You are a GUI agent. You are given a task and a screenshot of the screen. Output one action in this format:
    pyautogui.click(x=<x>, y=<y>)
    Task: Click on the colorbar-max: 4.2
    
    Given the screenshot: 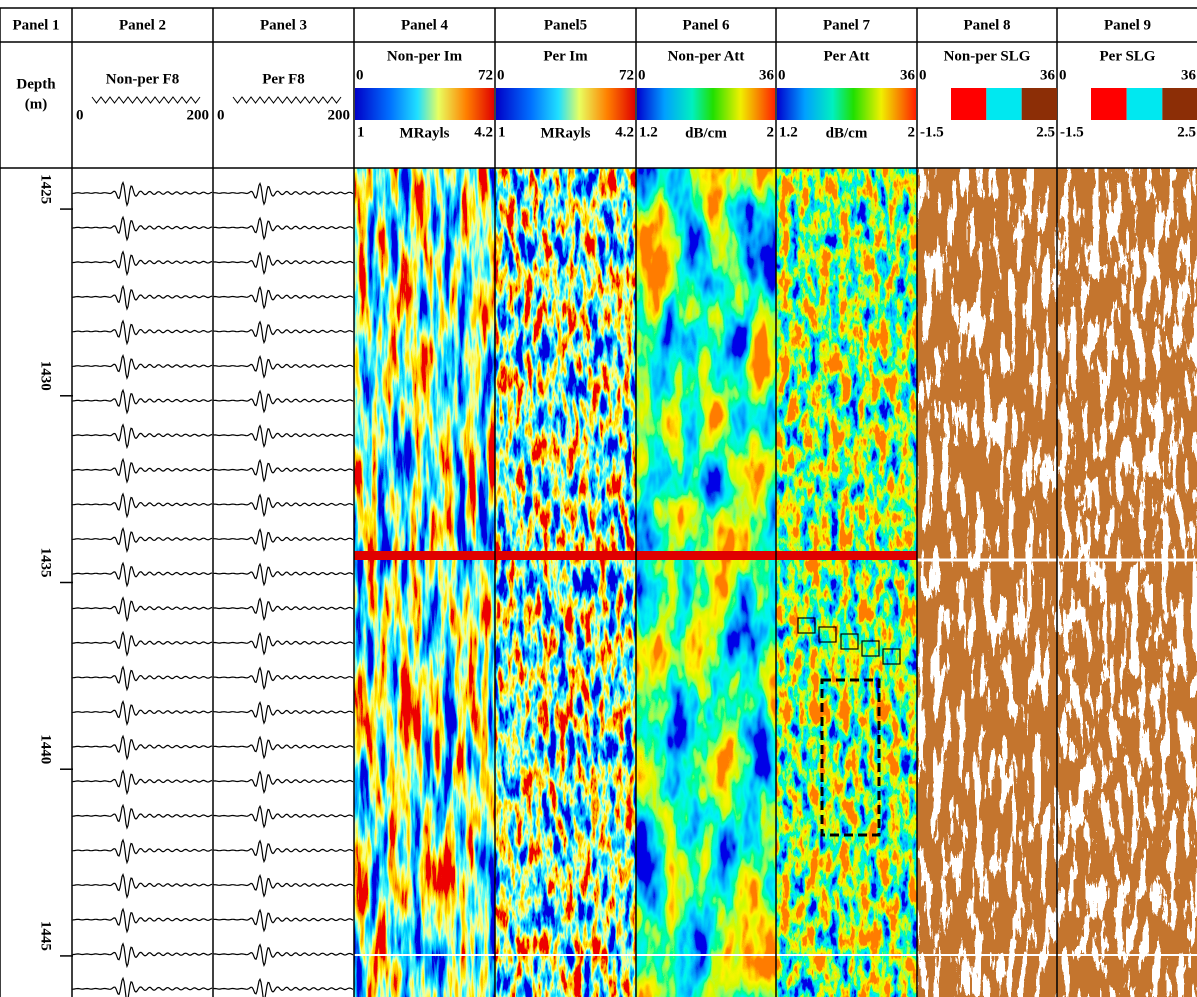 What is the action you would take?
    pyautogui.click(x=483, y=132)
    